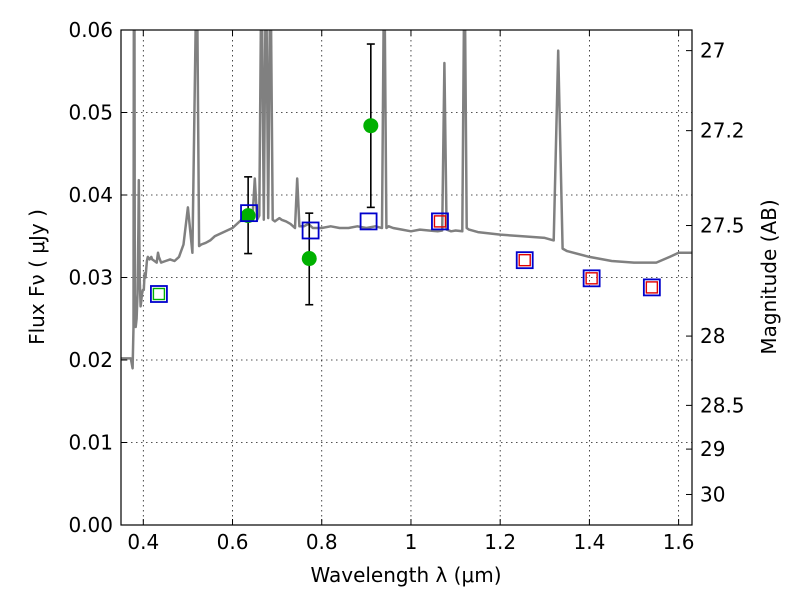  Describe the element at coordinates (90, 443) in the screenshot. I see `y-tick-label-1: 0.01` at that location.